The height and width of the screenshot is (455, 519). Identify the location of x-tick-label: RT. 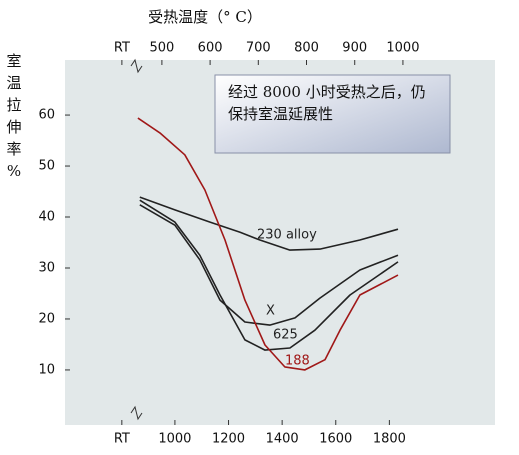
(122, 439).